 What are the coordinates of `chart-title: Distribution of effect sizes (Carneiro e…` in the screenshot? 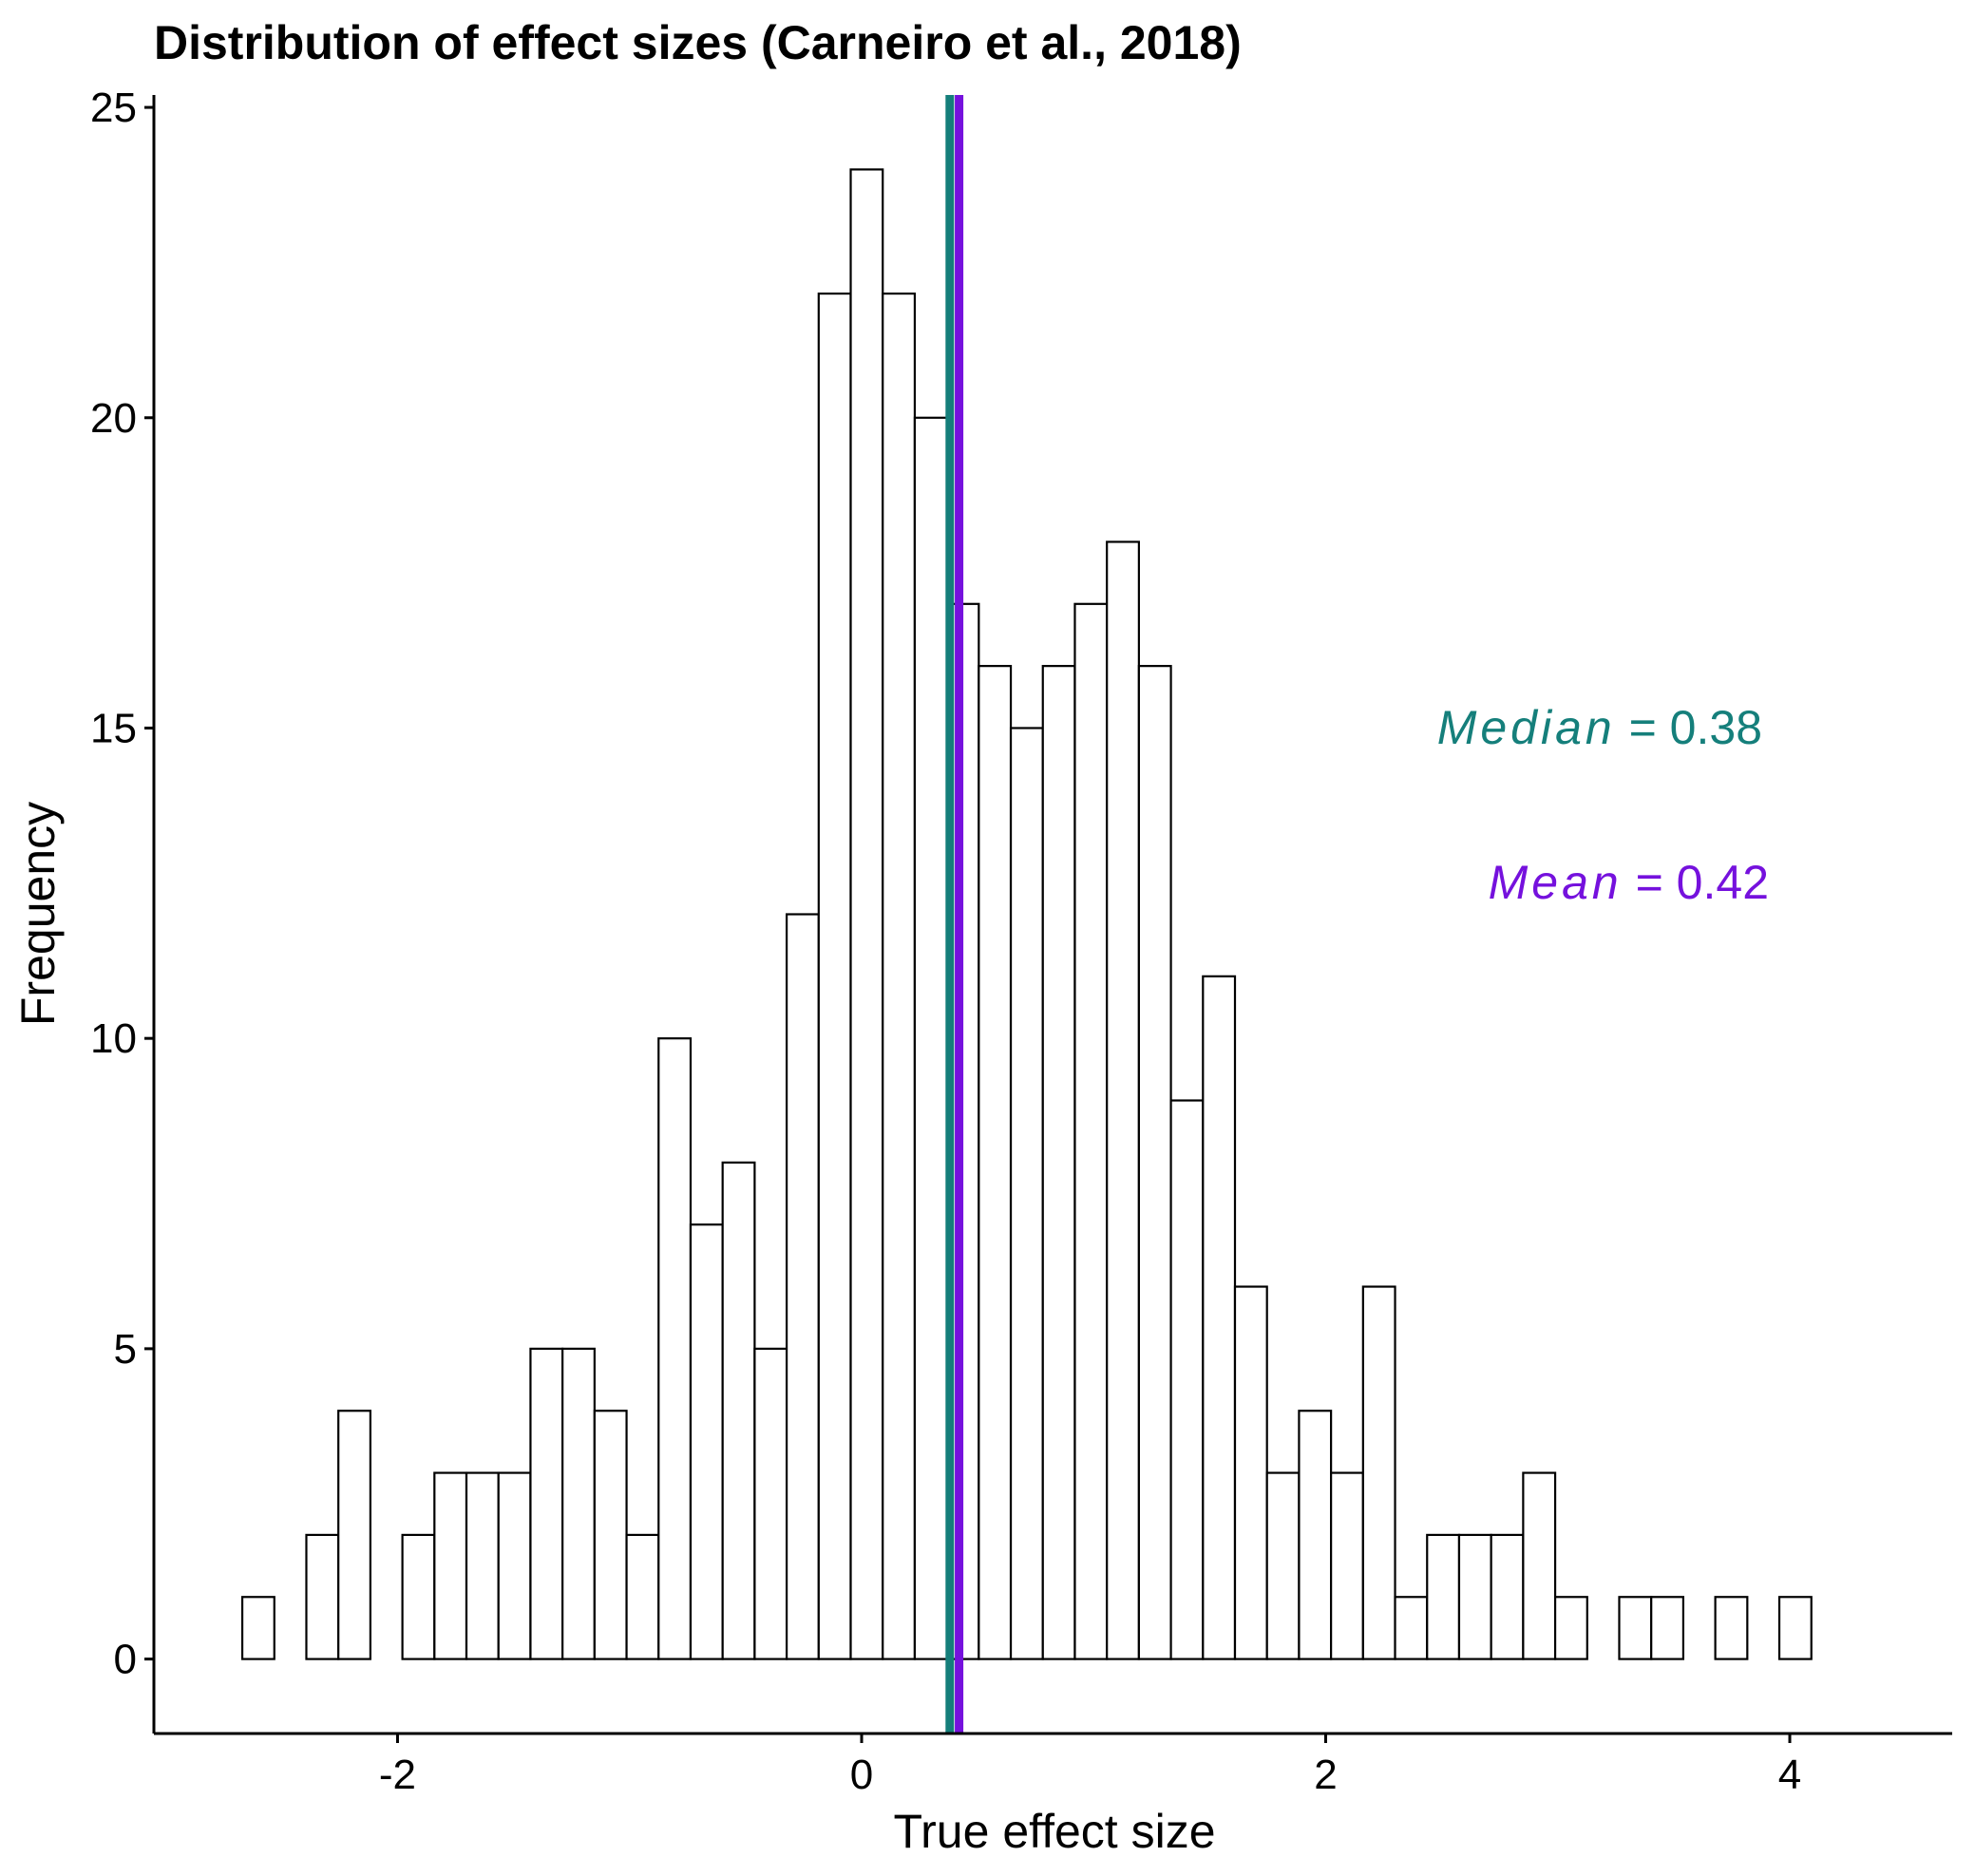 It's located at (698, 43).